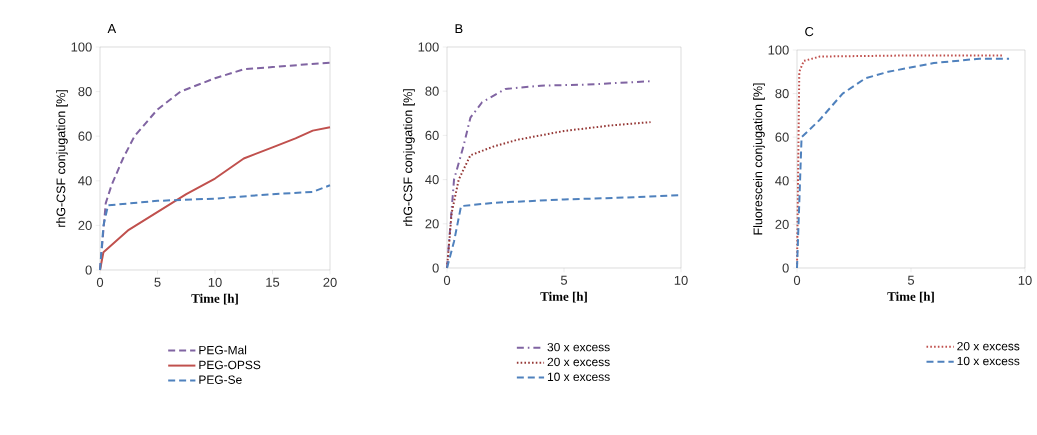 The height and width of the screenshot is (435, 1037). Describe the element at coordinates (330, 282) in the screenshot. I see `x-tick-label: 20` at that location.